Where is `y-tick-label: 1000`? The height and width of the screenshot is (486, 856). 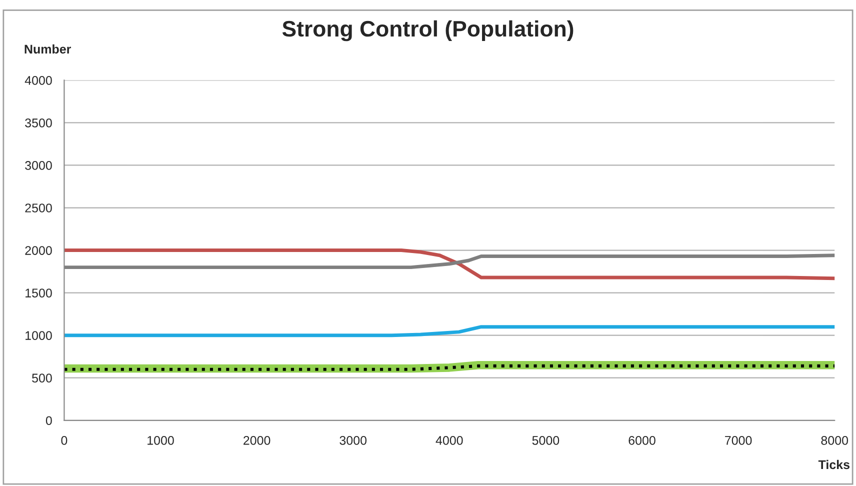
y-tick-label: 1000 is located at coordinates (39, 335).